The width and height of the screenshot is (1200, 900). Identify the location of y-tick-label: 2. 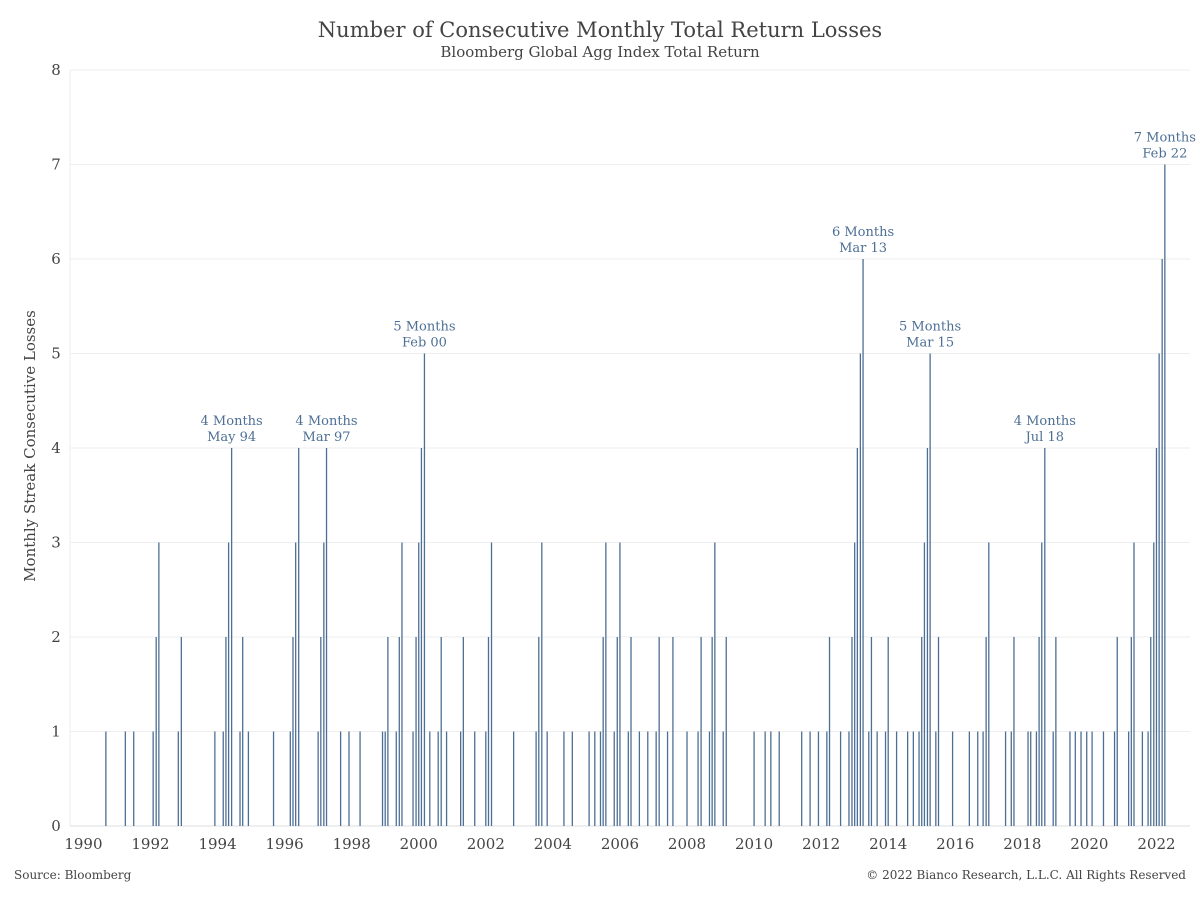
(56, 637).